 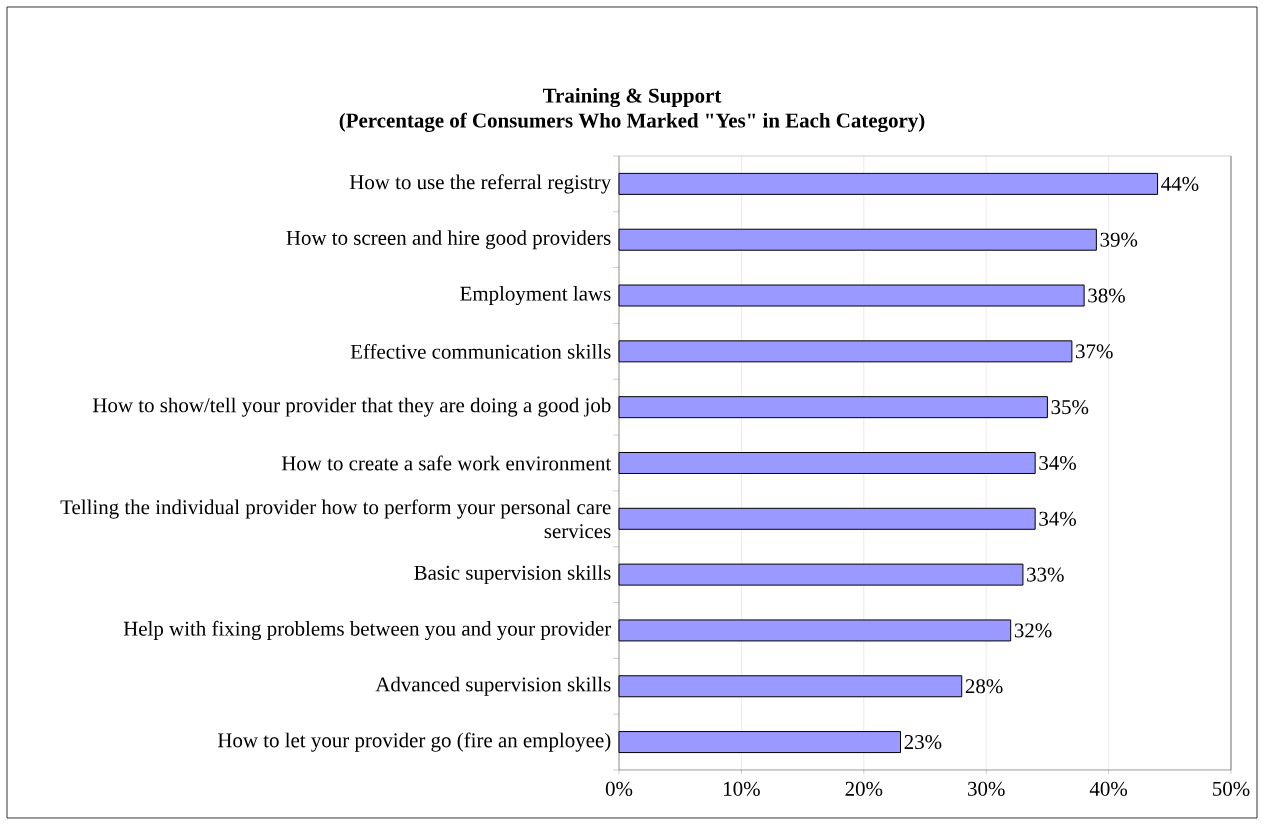 What do you see at coordinates (632, 97) in the screenshot?
I see `chart-title: Training & Support` at bounding box center [632, 97].